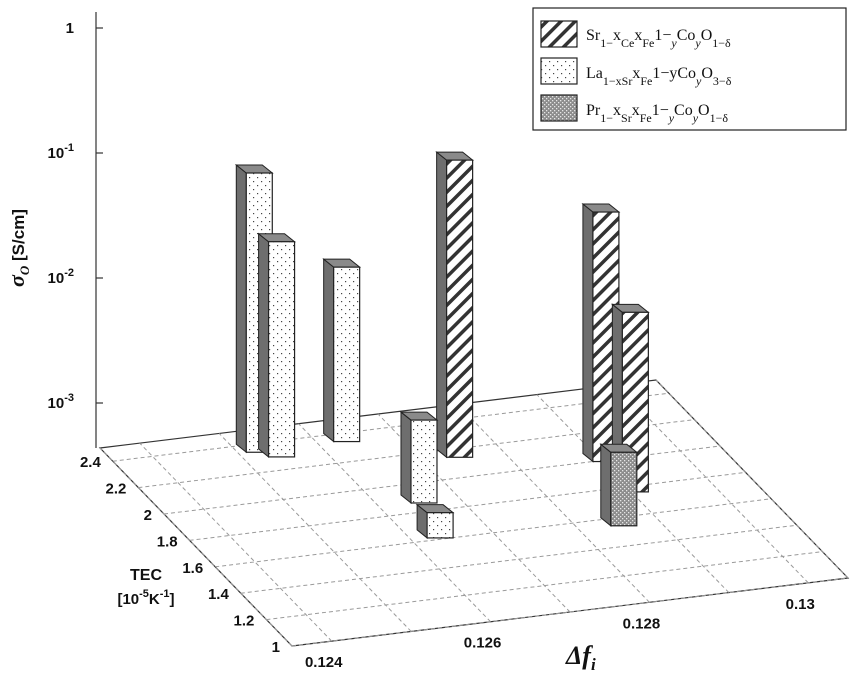 This screenshot has width=860, height=675. I want to click on z-tick-label: 2, so click(148, 515).